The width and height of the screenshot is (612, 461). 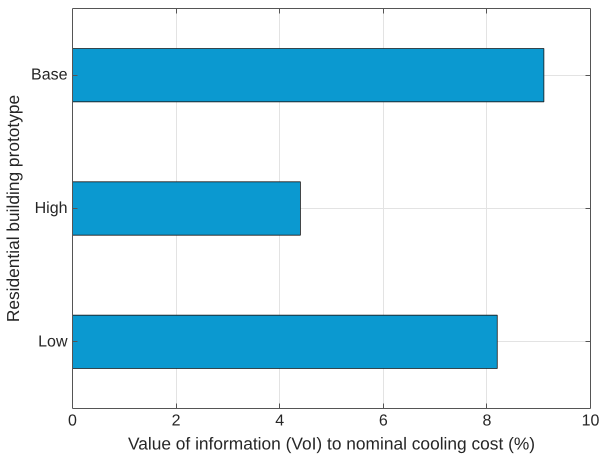 What do you see at coordinates (51, 208) in the screenshot?
I see `y-tick-label: High` at bounding box center [51, 208].